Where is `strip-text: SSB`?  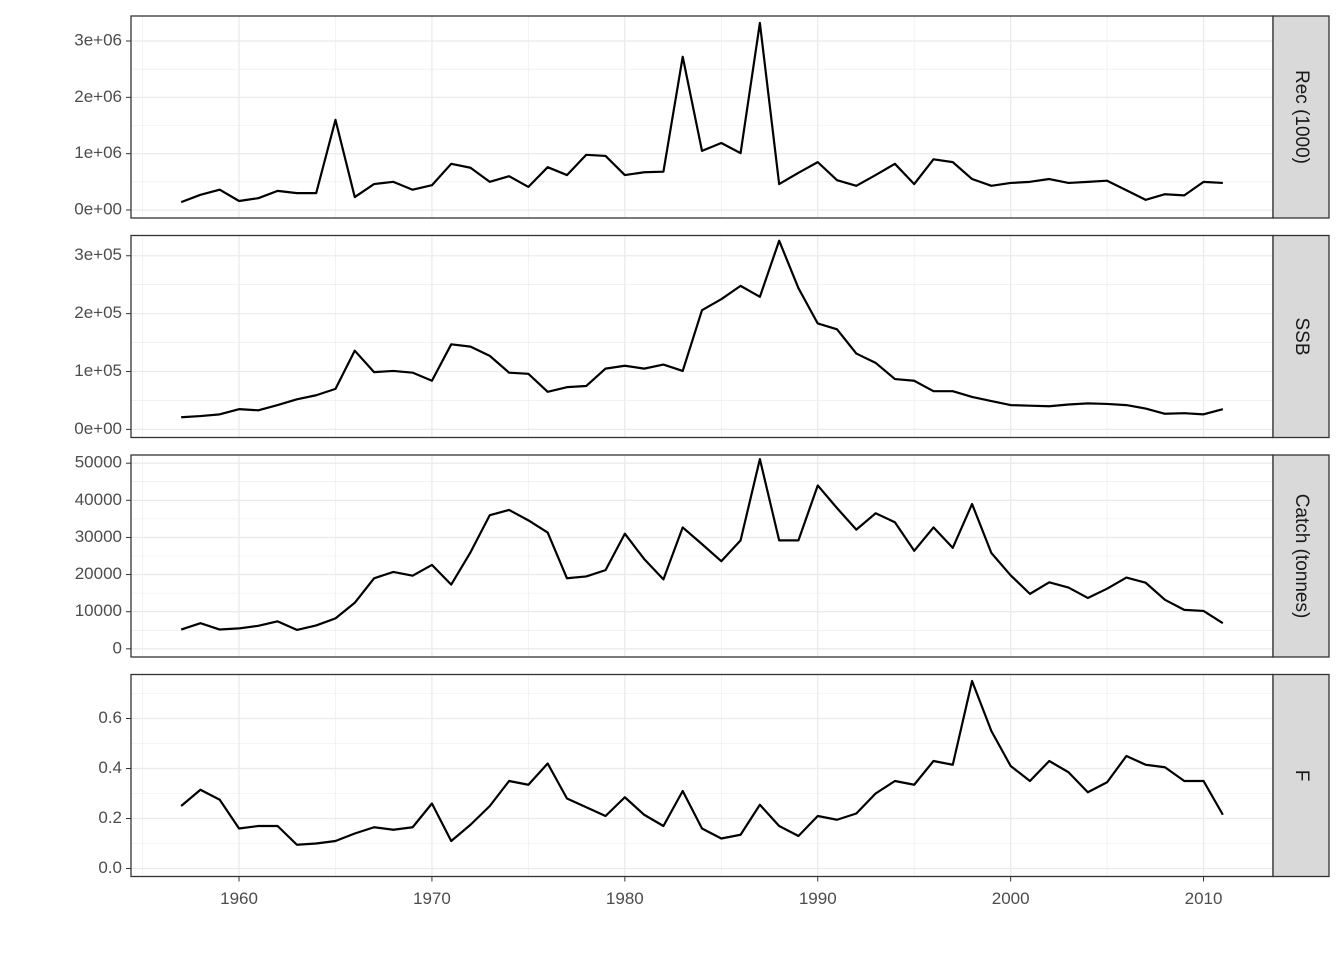 strip-text: SSB is located at coordinates (1301, 336).